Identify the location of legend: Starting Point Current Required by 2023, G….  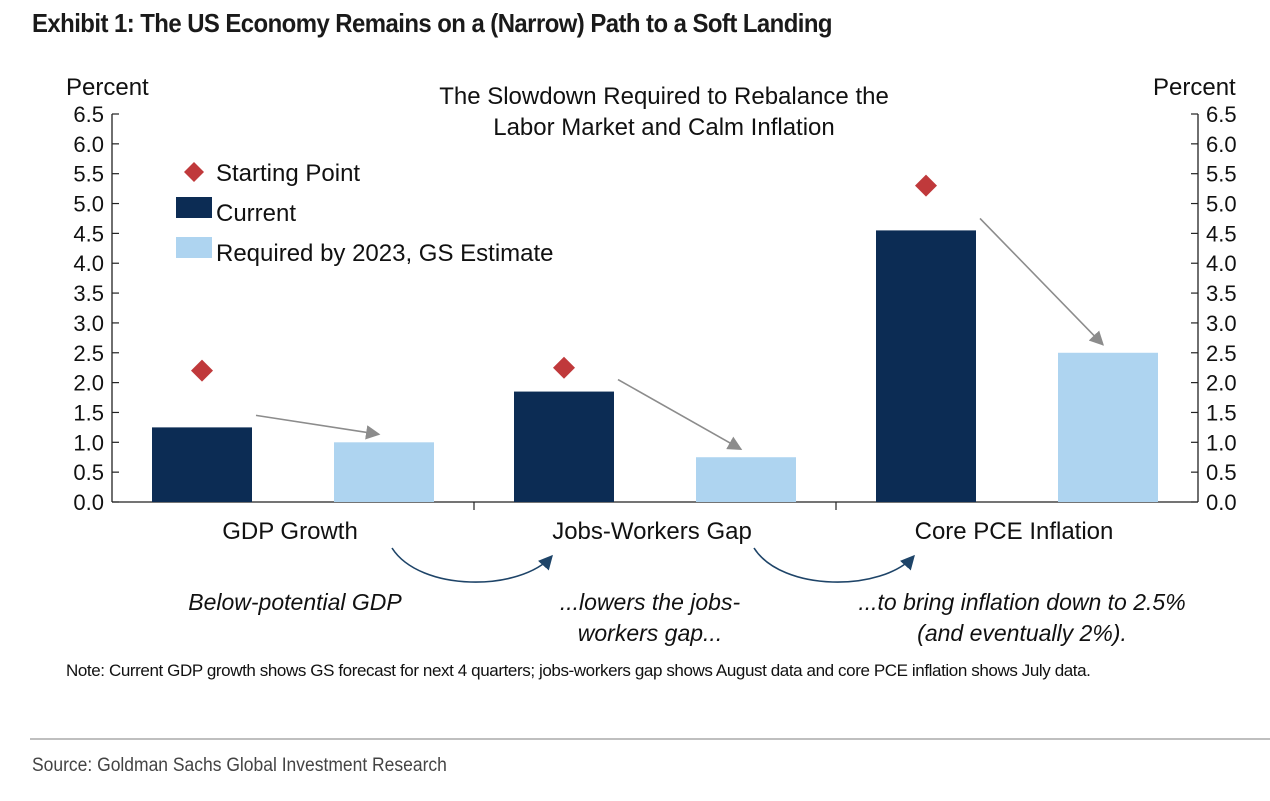
(365, 213).